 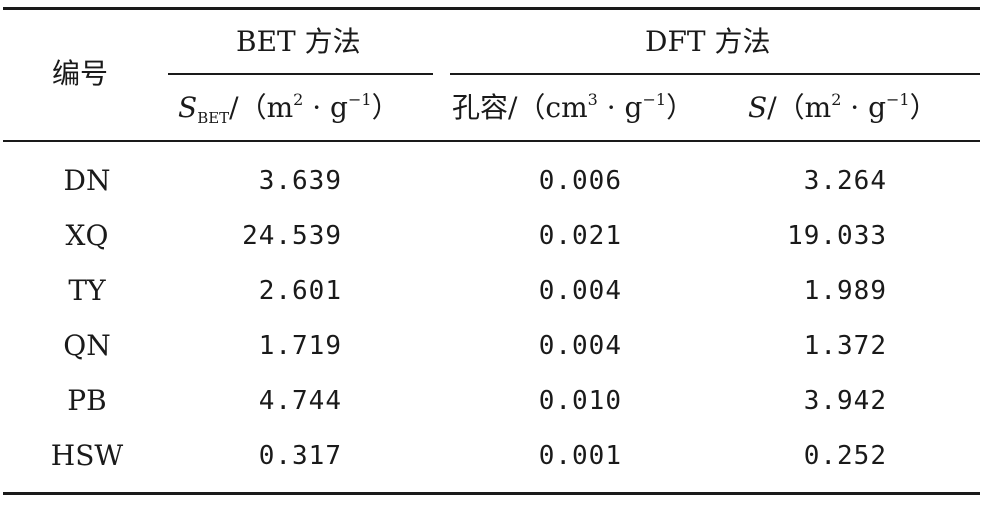 I want to click on s-symbol: S, so click(x=758, y=107).